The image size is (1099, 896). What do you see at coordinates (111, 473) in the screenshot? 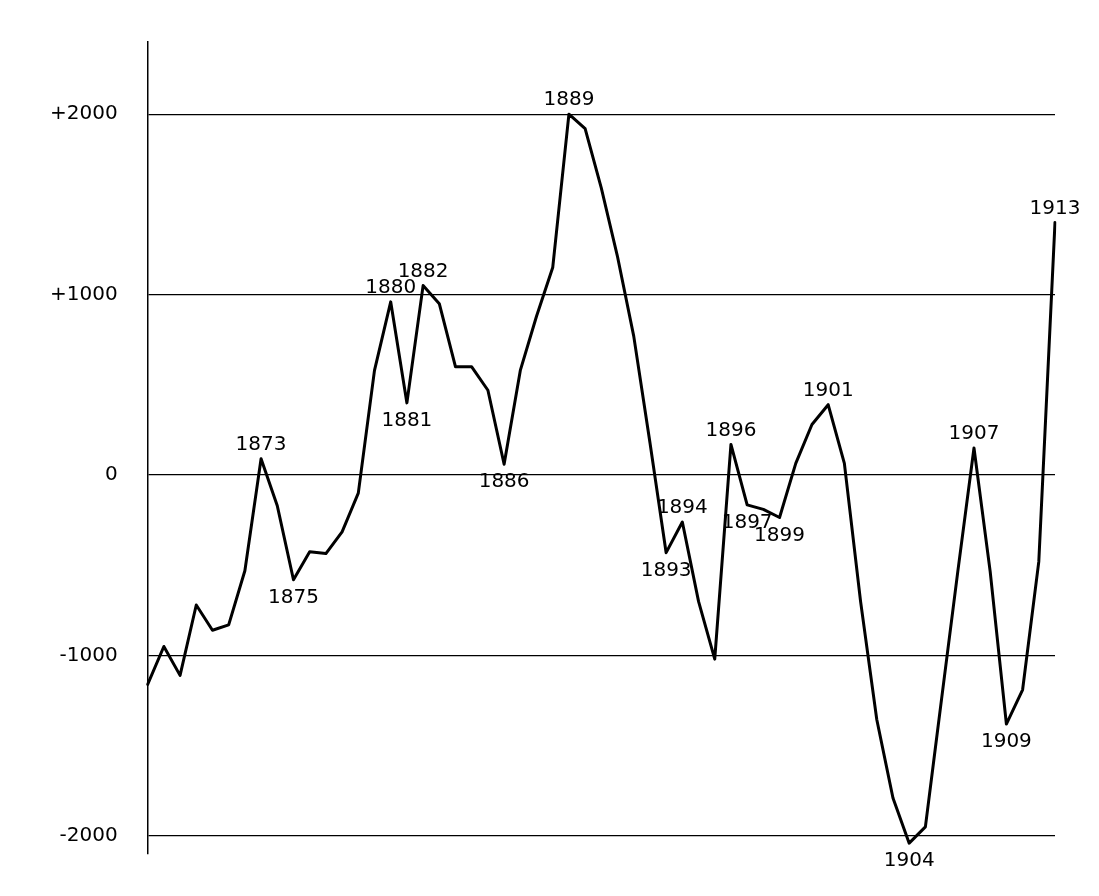
I see `y-tick-label: 0` at bounding box center [111, 473].